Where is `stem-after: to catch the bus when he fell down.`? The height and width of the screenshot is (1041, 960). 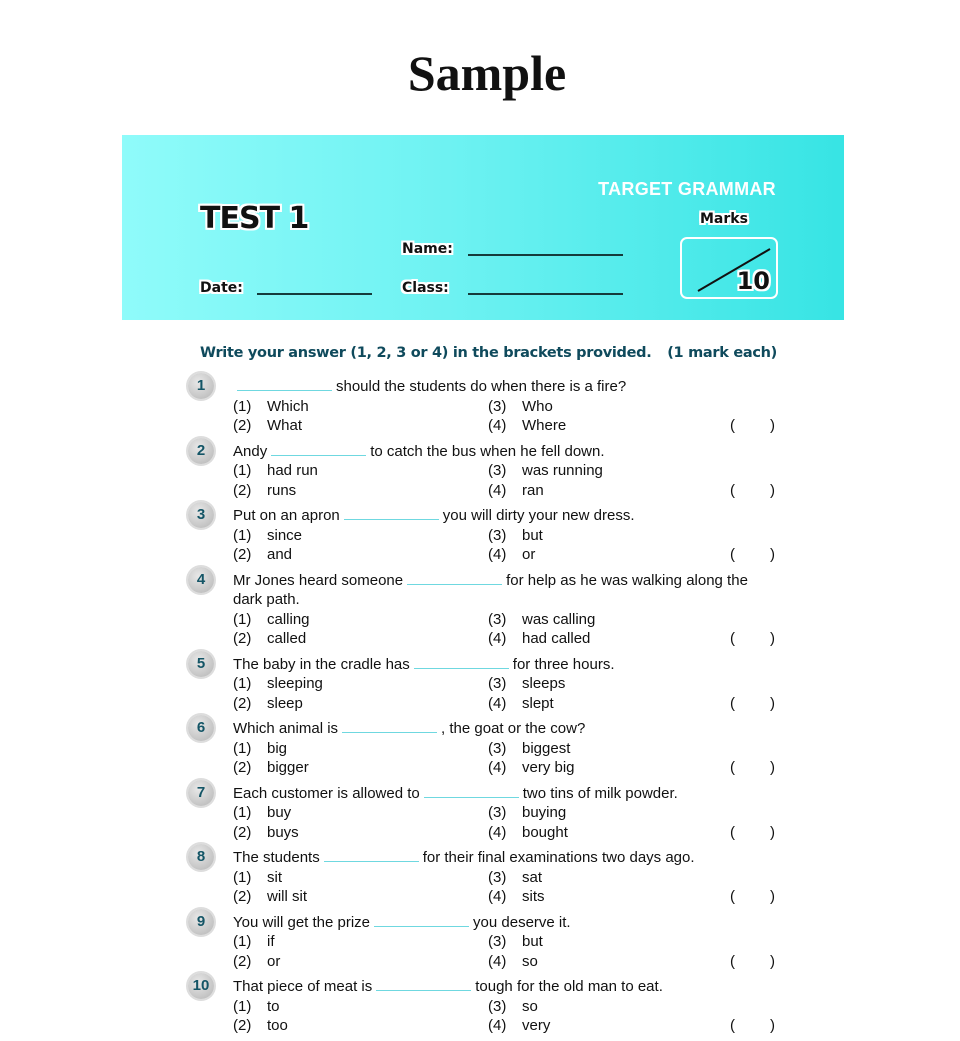
stem-after: to catch the bus when he fell down. is located at coordinates (487, 451).